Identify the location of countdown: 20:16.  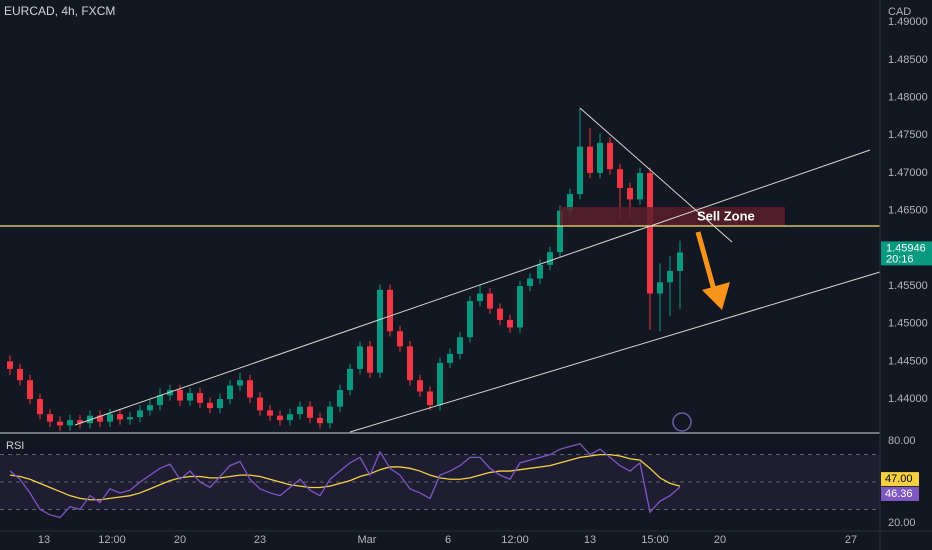
(900, 259).